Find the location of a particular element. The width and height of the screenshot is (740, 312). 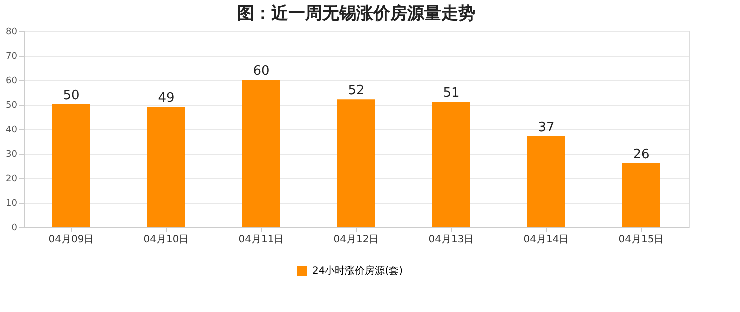

y-tick-label: 70 is located at coordinates (12, 57).